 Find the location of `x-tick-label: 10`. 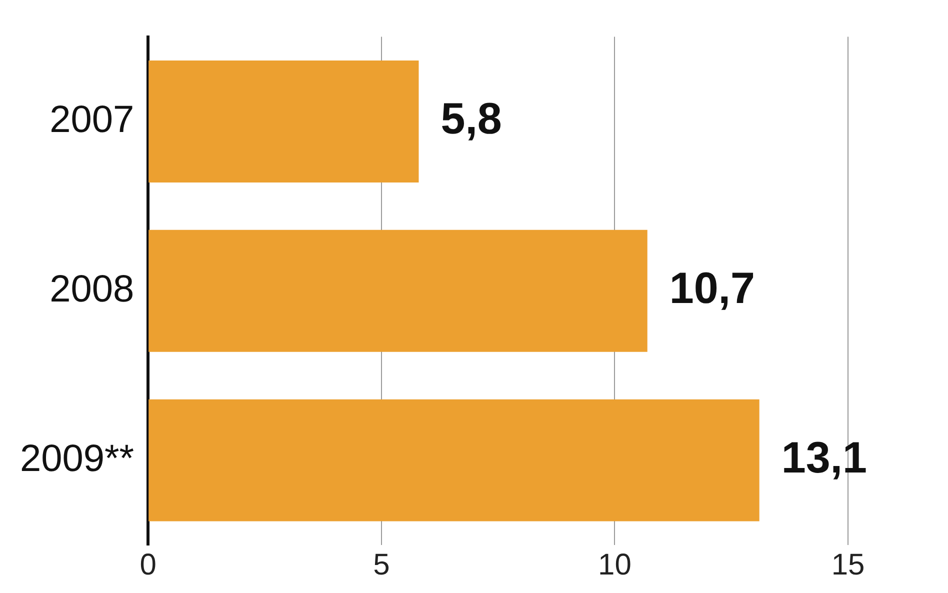

x-tick-label: 10 is located at coordinates (615, 565).